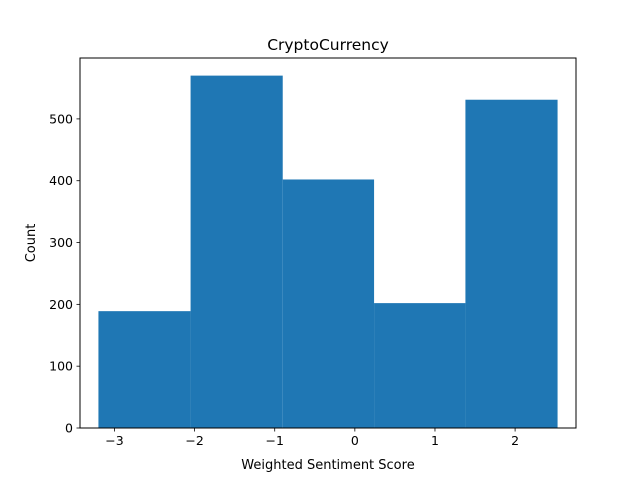  I want to click on x-tick-label: 0, so click(355, 440).